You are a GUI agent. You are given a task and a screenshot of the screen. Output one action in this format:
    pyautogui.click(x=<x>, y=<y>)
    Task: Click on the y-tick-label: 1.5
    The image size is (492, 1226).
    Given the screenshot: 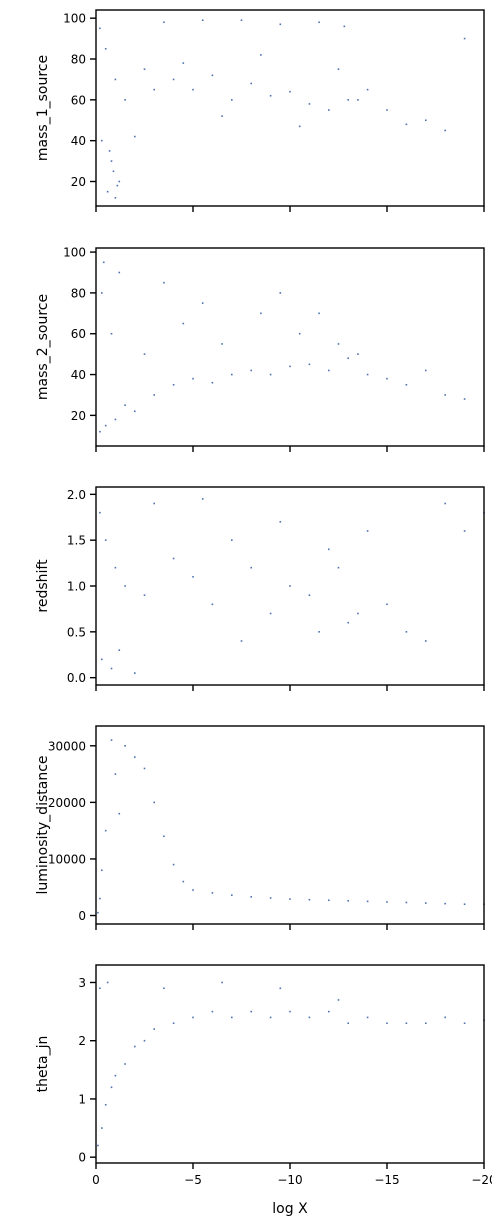 What is the action you would take?
    pyautogui.click(x=76, y=541)
    